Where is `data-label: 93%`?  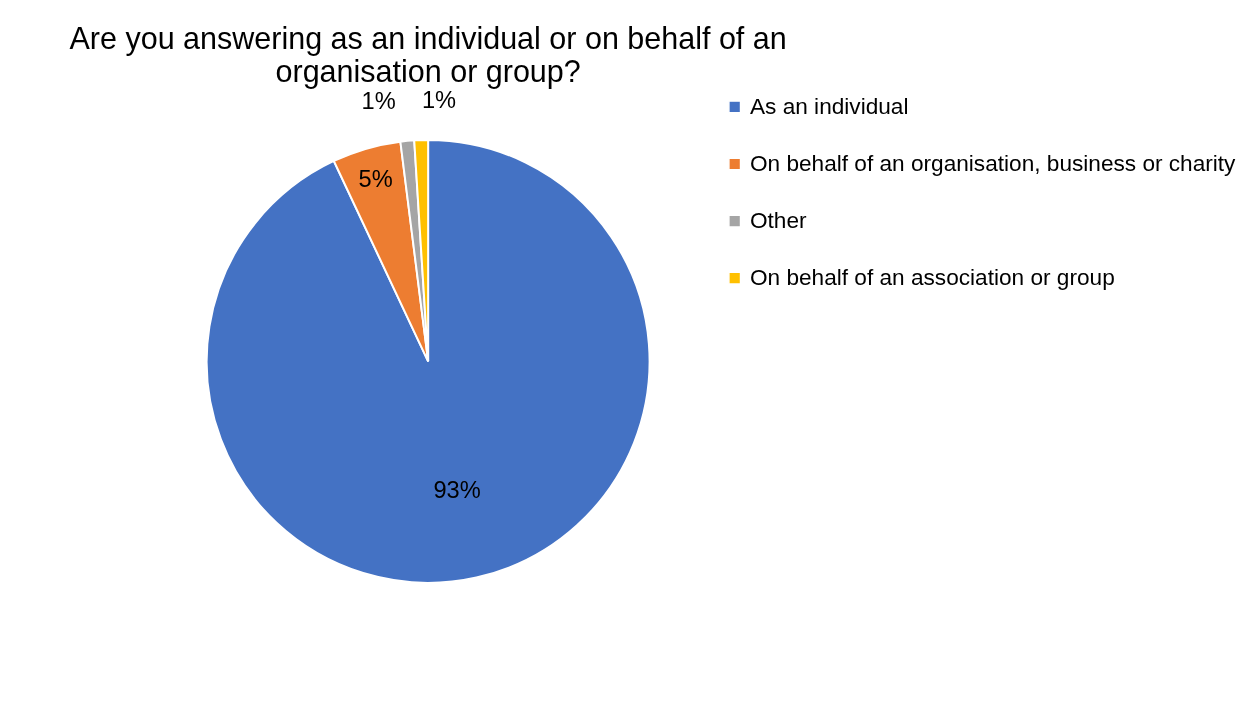 data-label: 93% is located at coordinates (457, 489).